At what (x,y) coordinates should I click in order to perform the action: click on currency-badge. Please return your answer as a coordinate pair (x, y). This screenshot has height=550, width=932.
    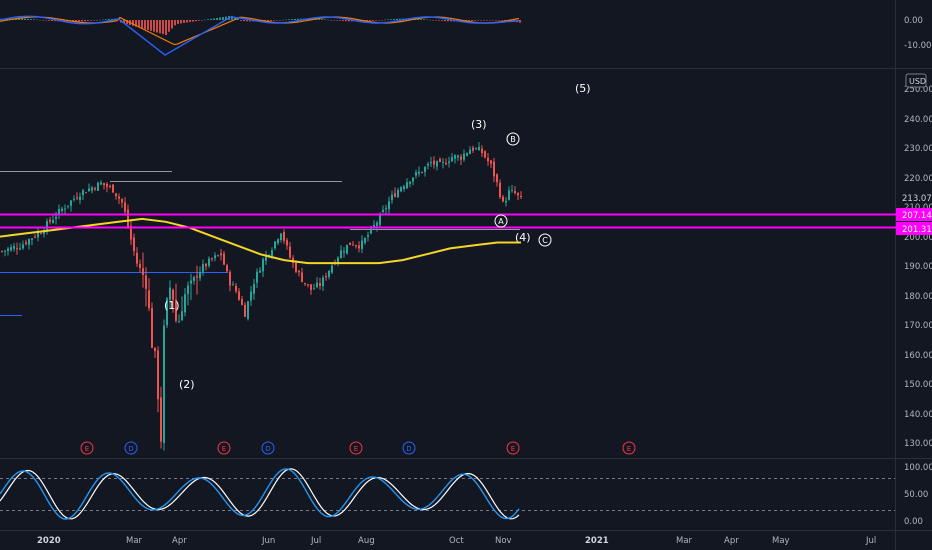
    Looking at the image, I should click on (916, 80).